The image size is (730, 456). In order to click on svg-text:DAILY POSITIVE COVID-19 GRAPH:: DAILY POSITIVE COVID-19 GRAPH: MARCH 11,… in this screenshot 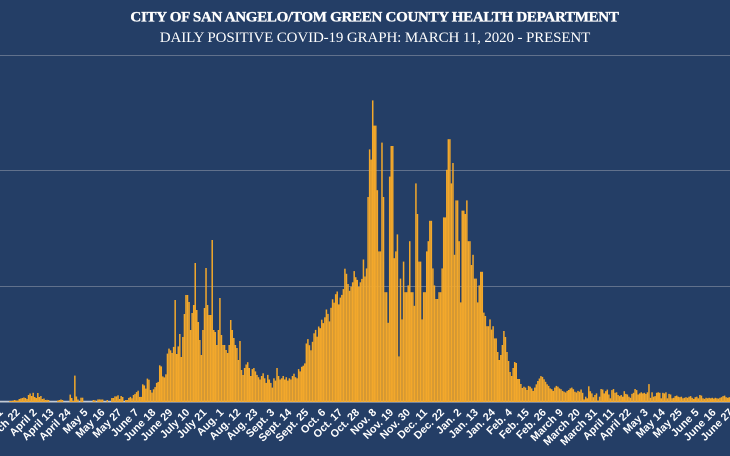, I will do `click(375, 38)`.